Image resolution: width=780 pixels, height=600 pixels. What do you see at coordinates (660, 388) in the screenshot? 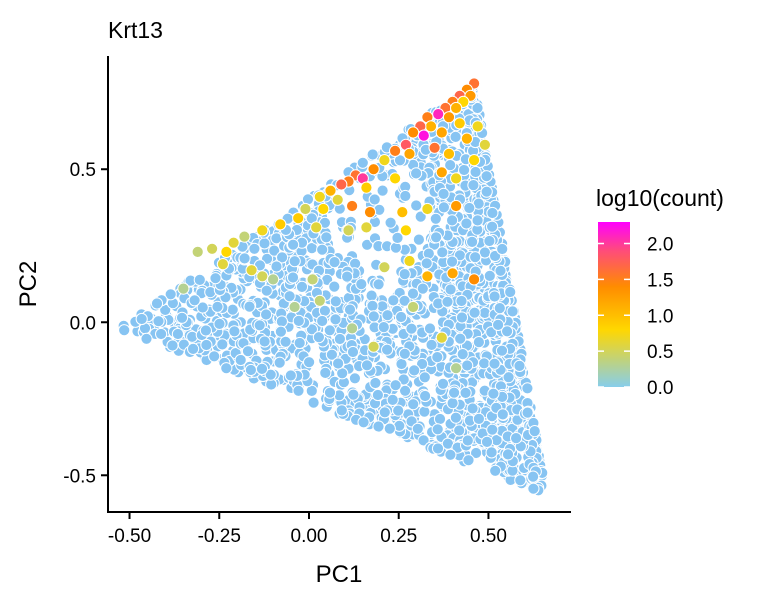
I see `legend-tick-label: 0.0` at bounding box center [660, 388].